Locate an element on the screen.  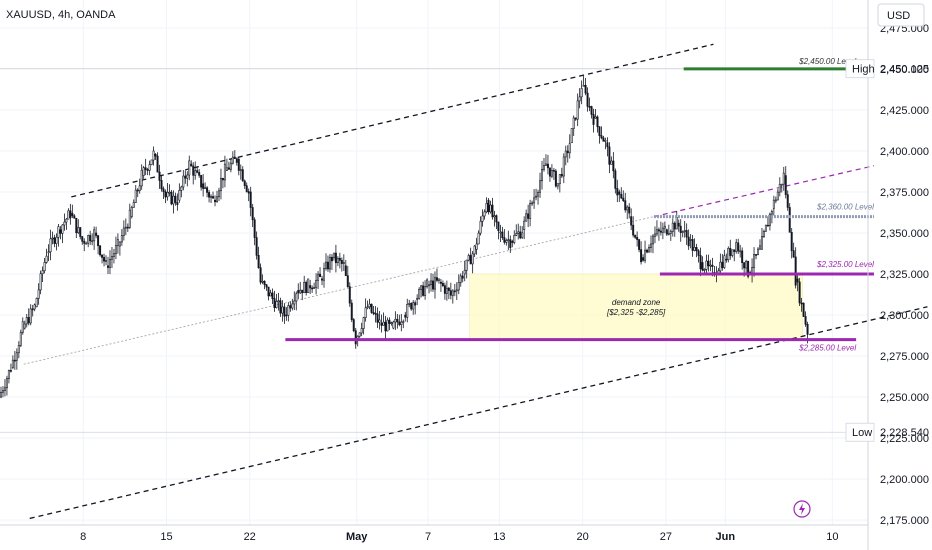
x-tick-label: 22 is located at coordinates (250, 537).